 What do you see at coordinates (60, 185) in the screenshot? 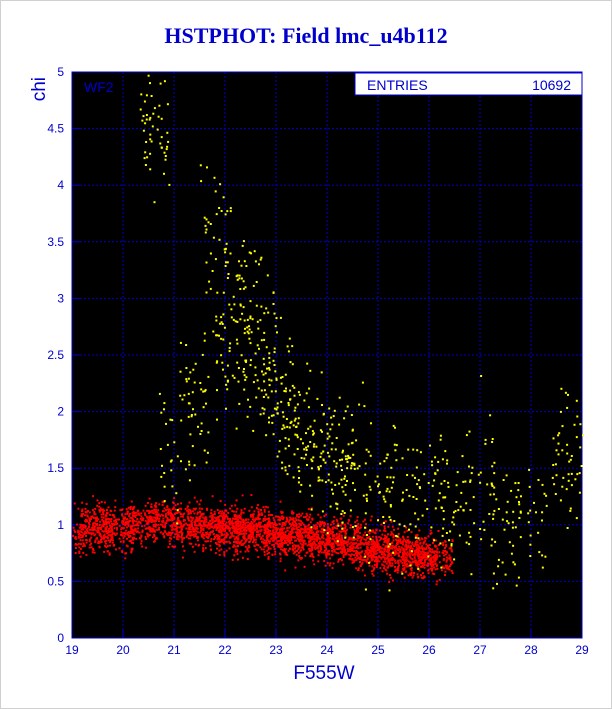
I see `y-tick-label: 4` at bounding box center [60, 185].